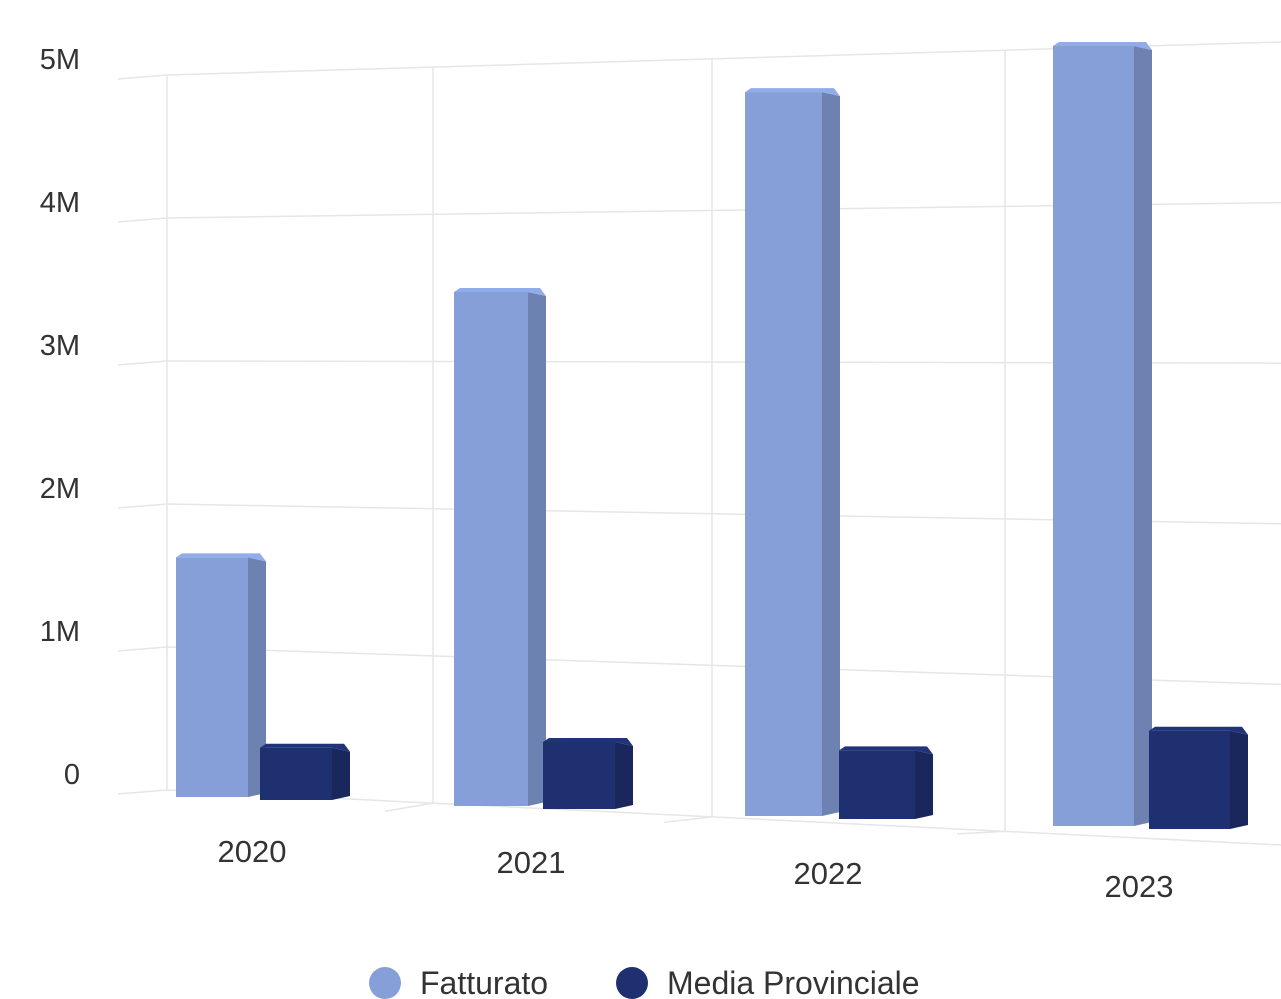 The width and height of the screenshot is (1281, 999). Describe the element at coordinates (828, 873) in the screenshot. I see `x-tick-label: 2022` at that location.